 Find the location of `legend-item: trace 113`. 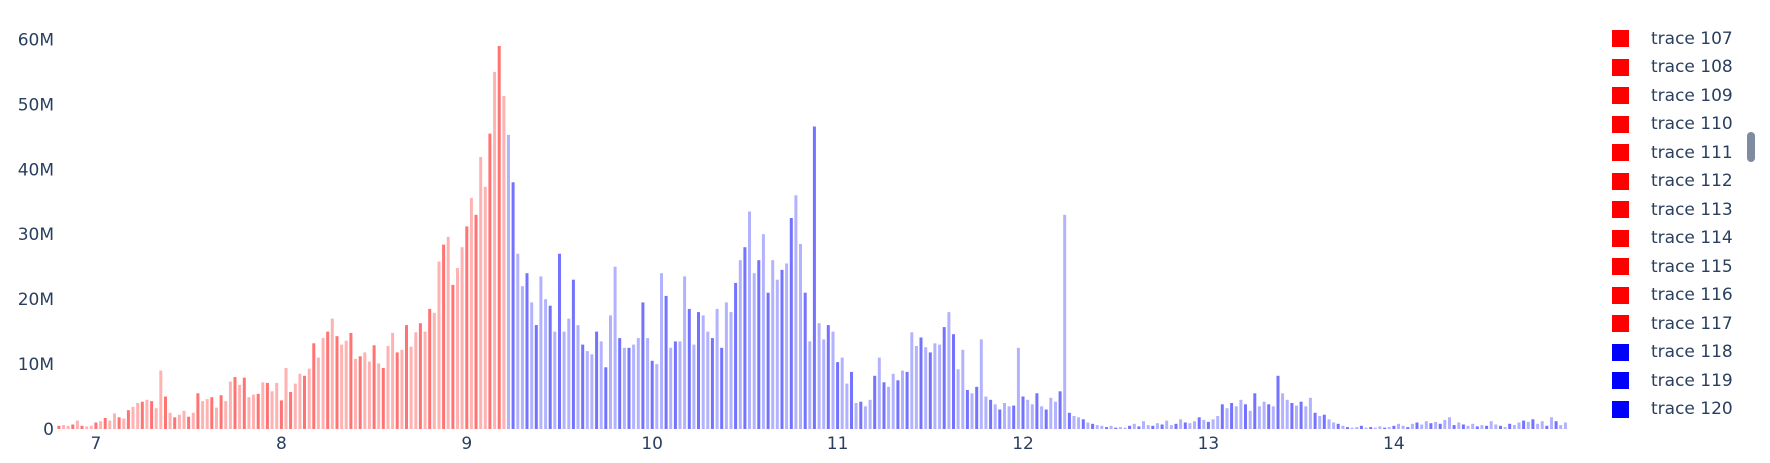

legend-item: trace 113 is located at coordinates (1670, 210).